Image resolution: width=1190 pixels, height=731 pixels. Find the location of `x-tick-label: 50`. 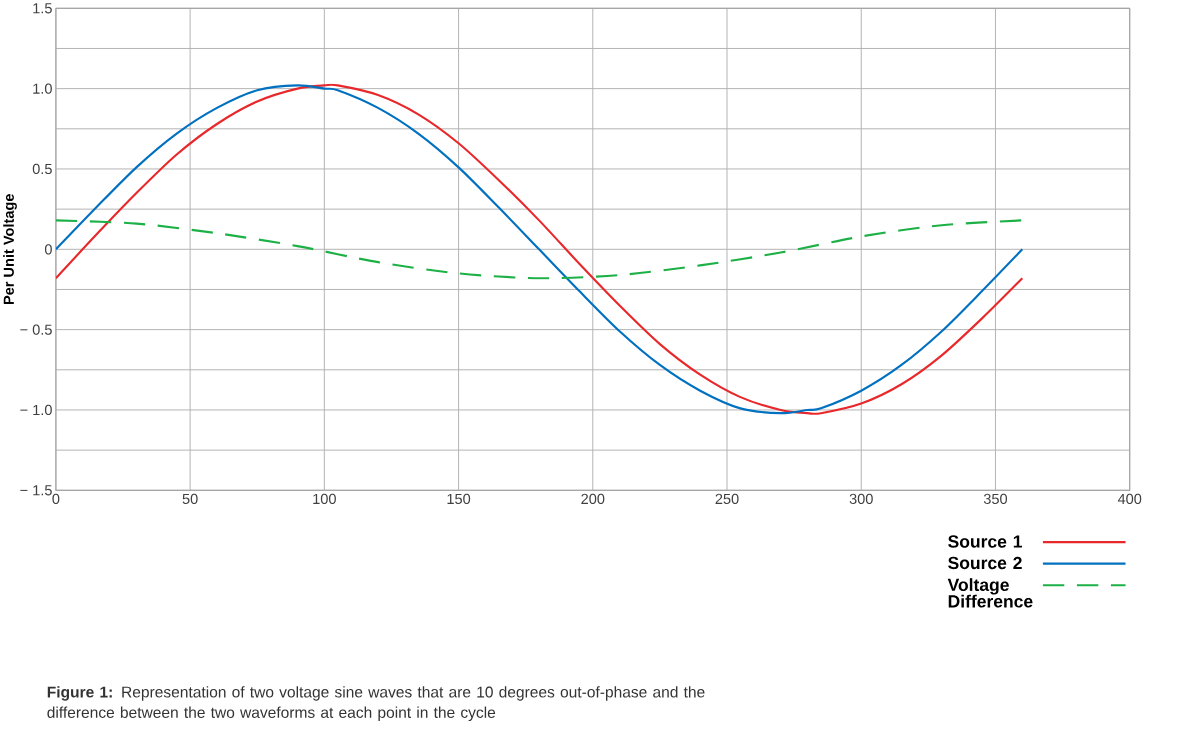

x-tick-label: 50 is located at coordinates (190, 498).